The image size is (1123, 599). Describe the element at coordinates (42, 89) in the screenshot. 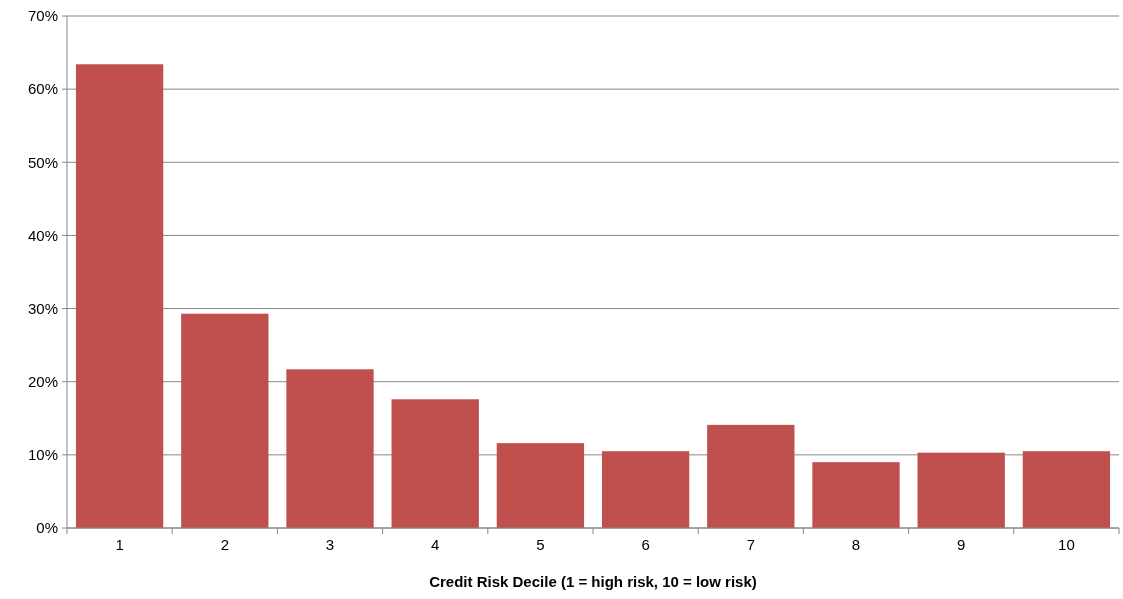

I see `y-tick-label: 60%` at that location.